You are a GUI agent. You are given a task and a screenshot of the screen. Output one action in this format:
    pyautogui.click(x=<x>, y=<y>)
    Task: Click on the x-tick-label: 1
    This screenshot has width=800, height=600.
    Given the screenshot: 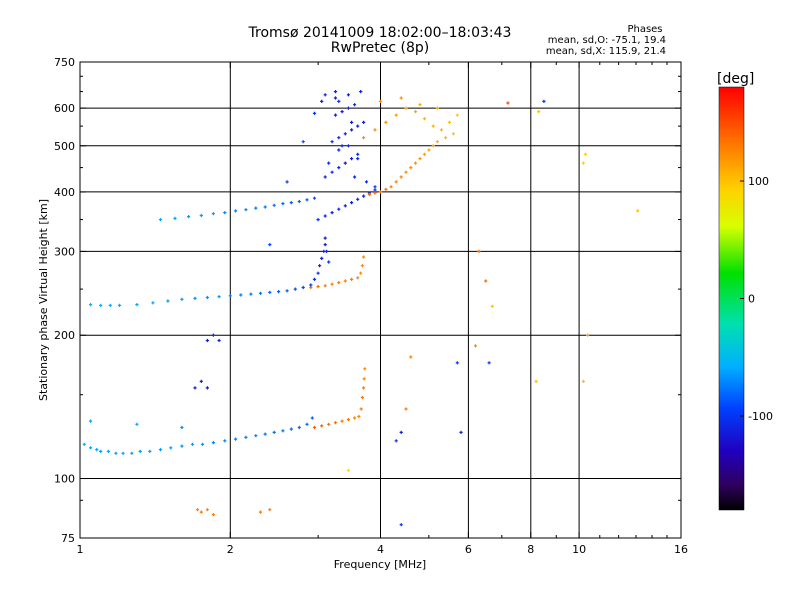 What is the action you would take?
    pyautogui.click(x=80, y=549)
    